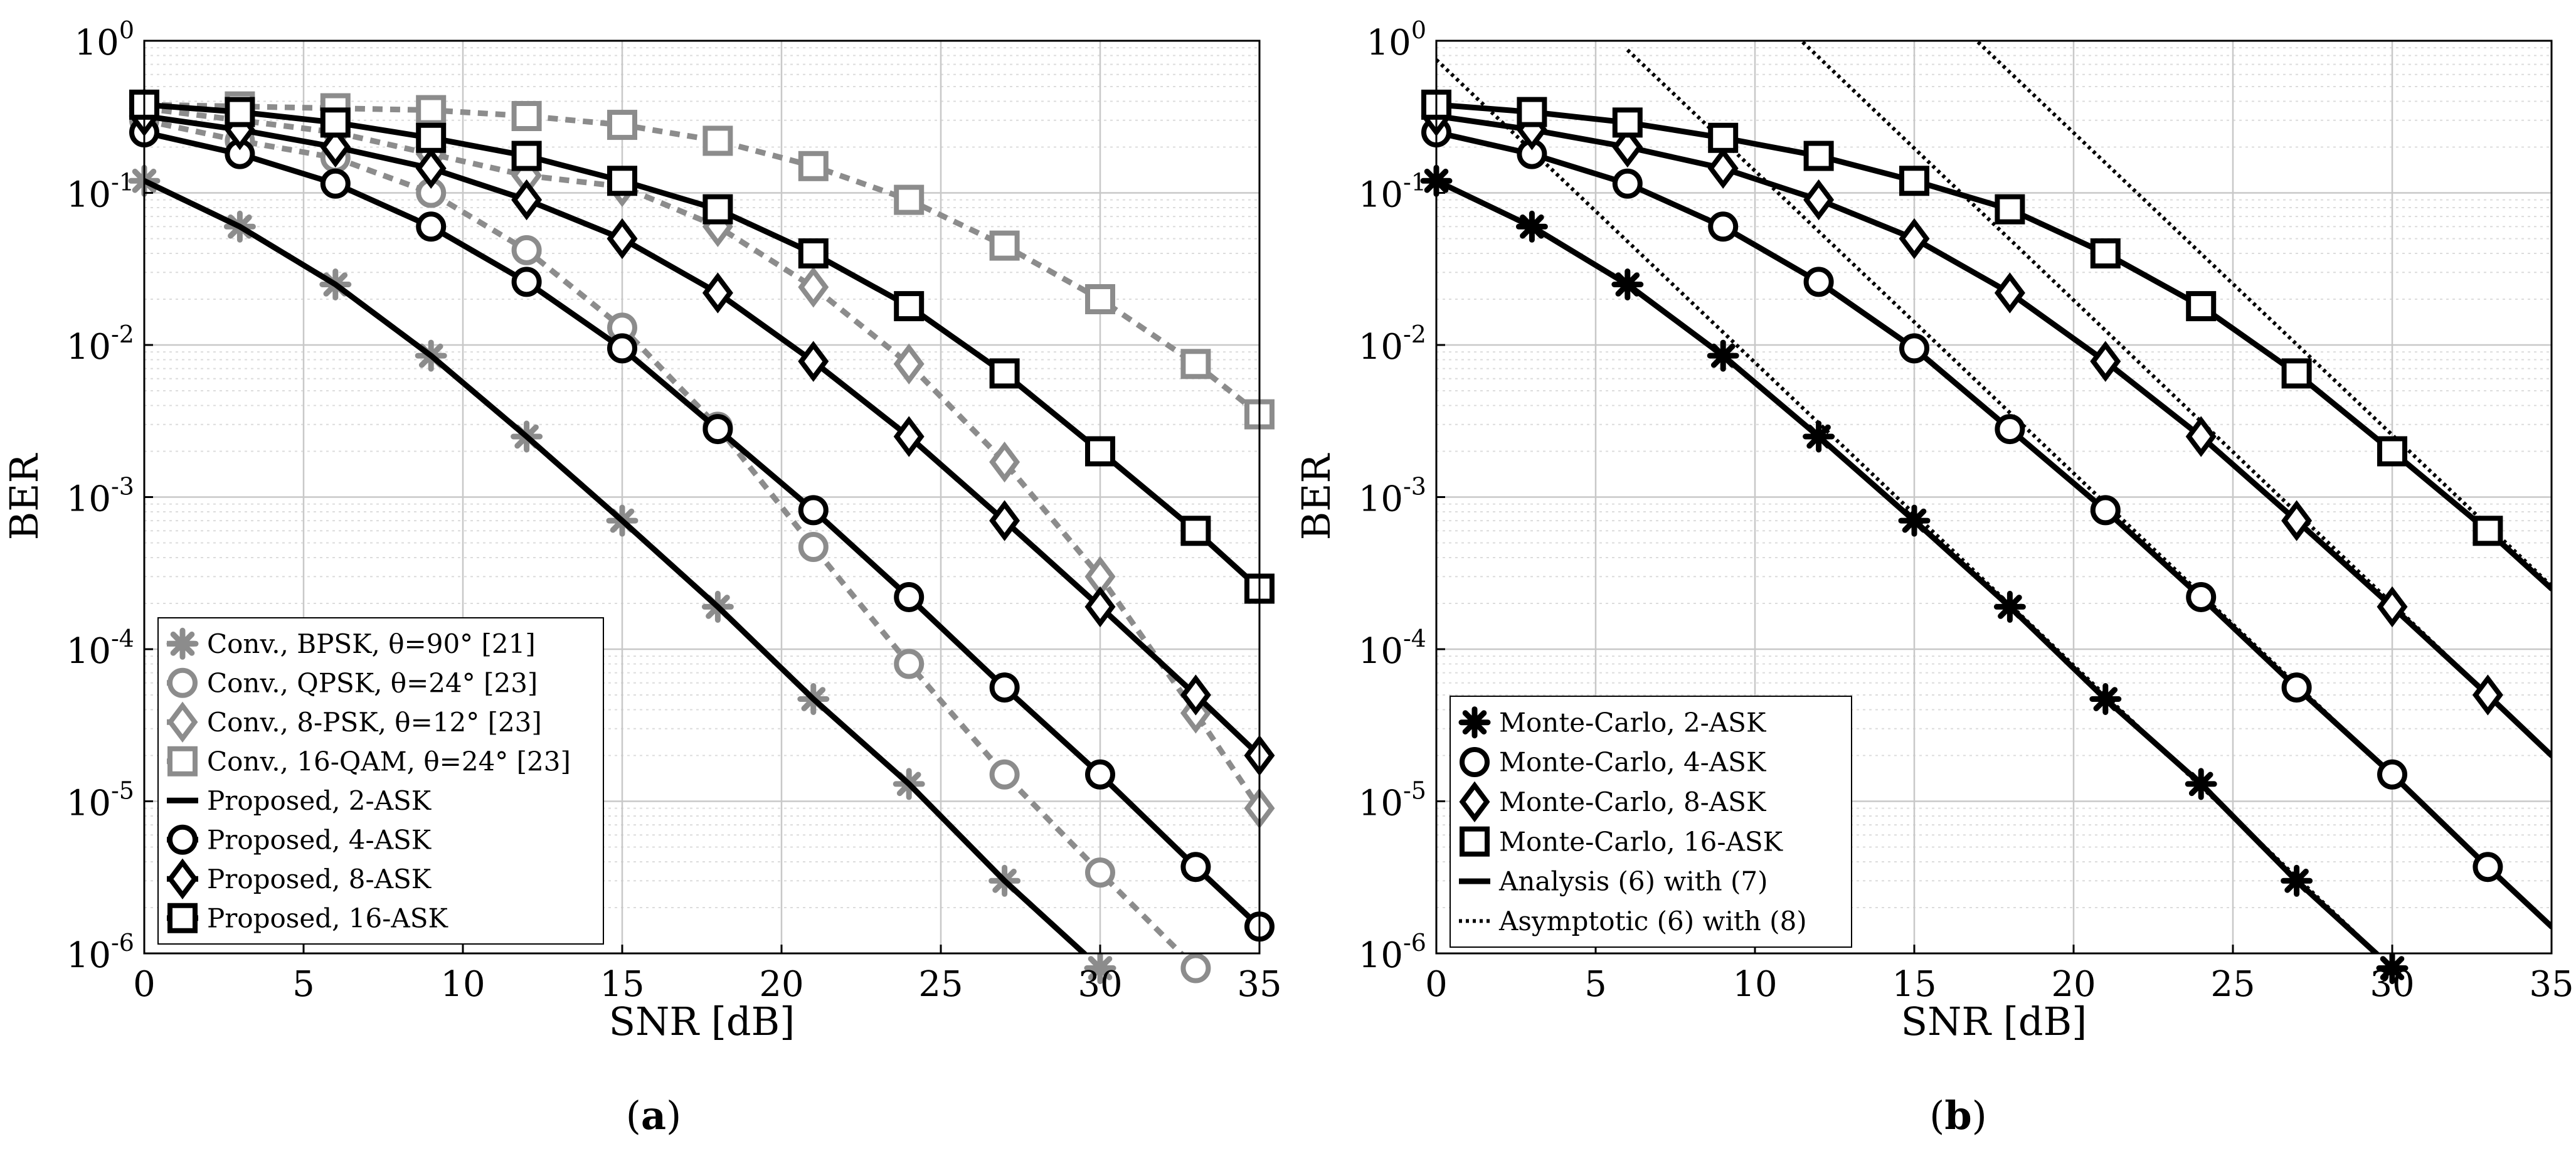 This screenshot has width=2576, height=1161. What do you see at coordinates (1414, 182) in the screenshot?
I see `panel-b-y-tick-exponent: -1` at bounding box center [1414, 182].